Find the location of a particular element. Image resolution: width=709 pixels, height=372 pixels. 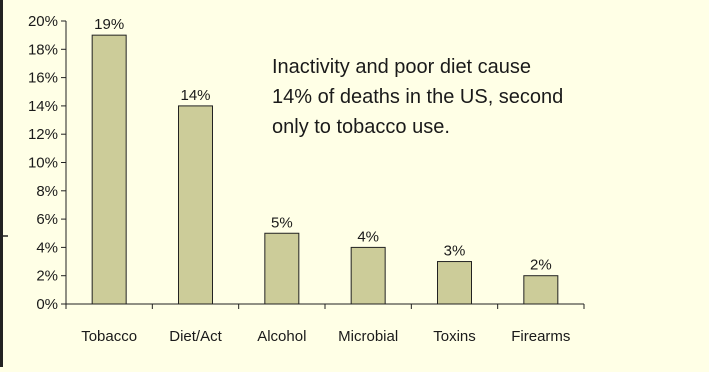

y-tick-label: 16% is located at coordinates (43, 78).